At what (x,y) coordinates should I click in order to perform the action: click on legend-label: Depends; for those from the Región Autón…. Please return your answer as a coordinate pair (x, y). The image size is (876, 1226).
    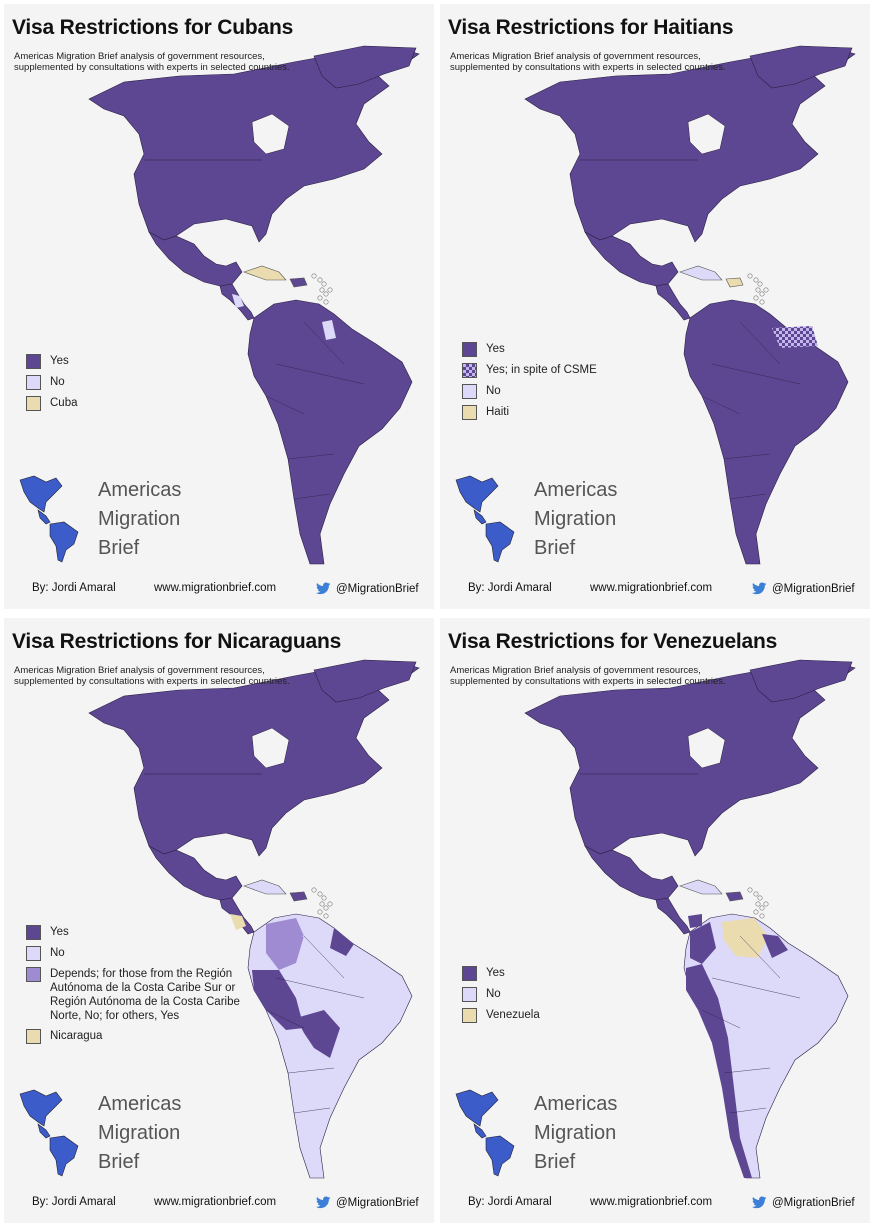
    Looking at the image, I should click on (145, 995).